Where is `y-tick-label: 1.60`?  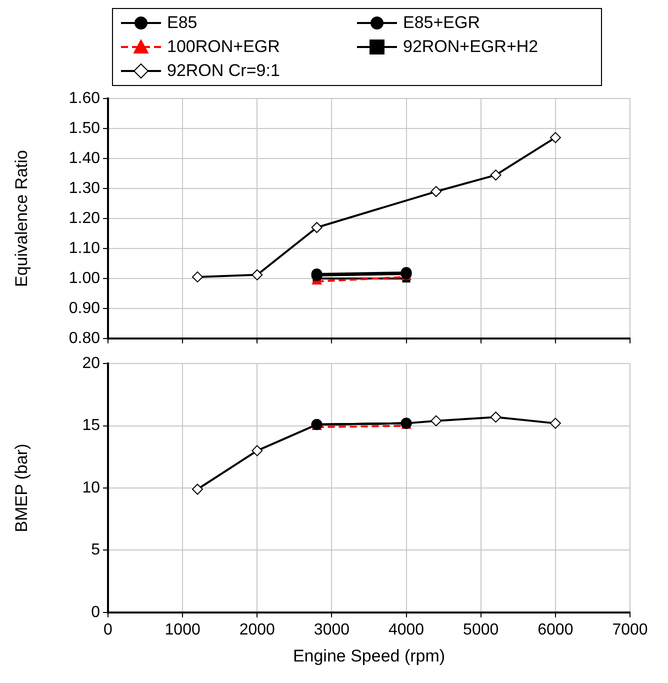 y-tick-label: 1.60 is located at coordinates (84, 99).